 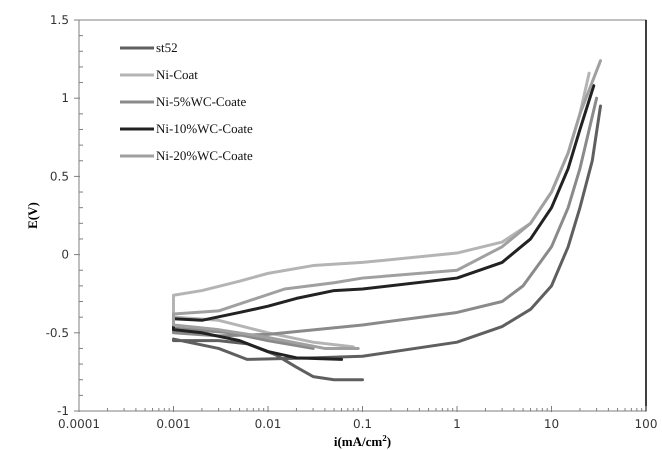 I want to click on x-tick-label: 100, so click(x=646, y=424).